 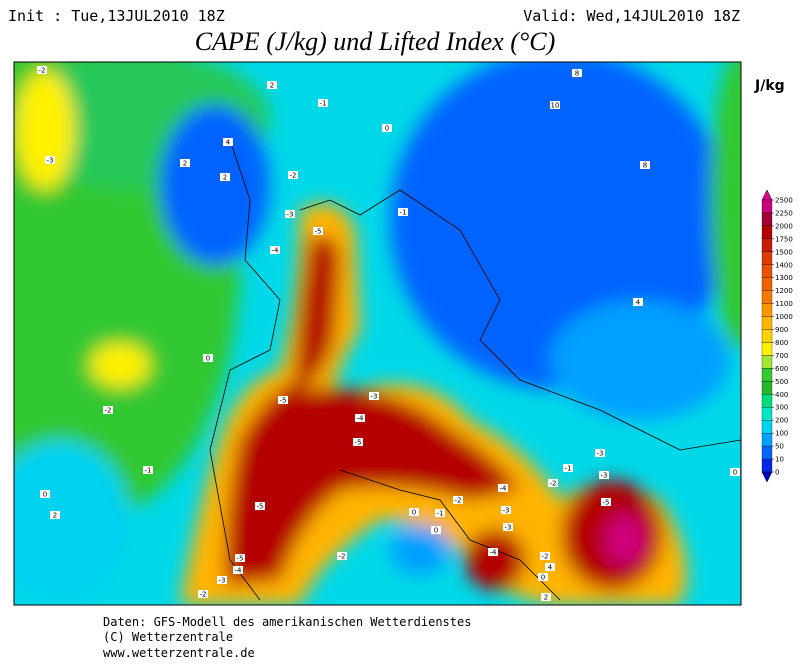 I want to click on colorbar-label: 2250, so click(x=784, y=213).